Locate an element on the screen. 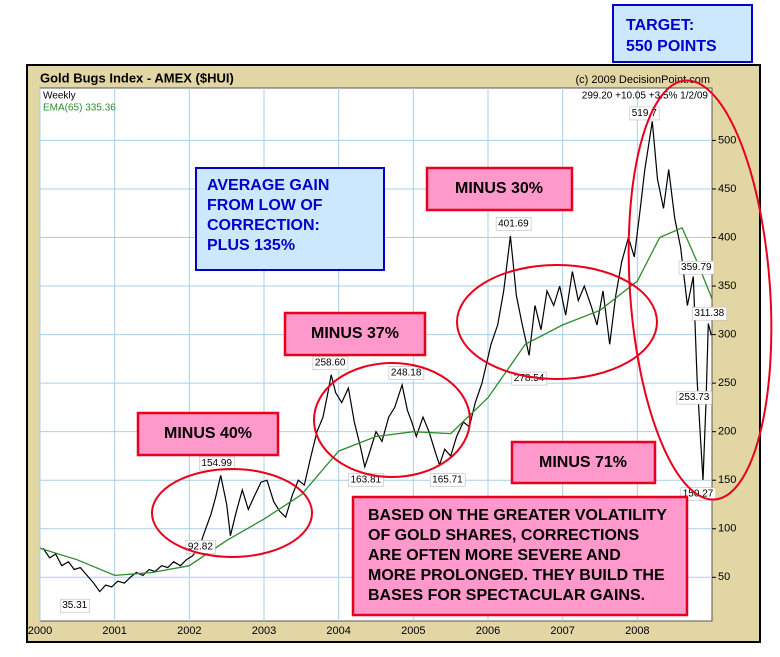 Image resolution: width=780 pixels, height=657 pixels. x-tick-label: 2000 is located at coordinates (40, 631).